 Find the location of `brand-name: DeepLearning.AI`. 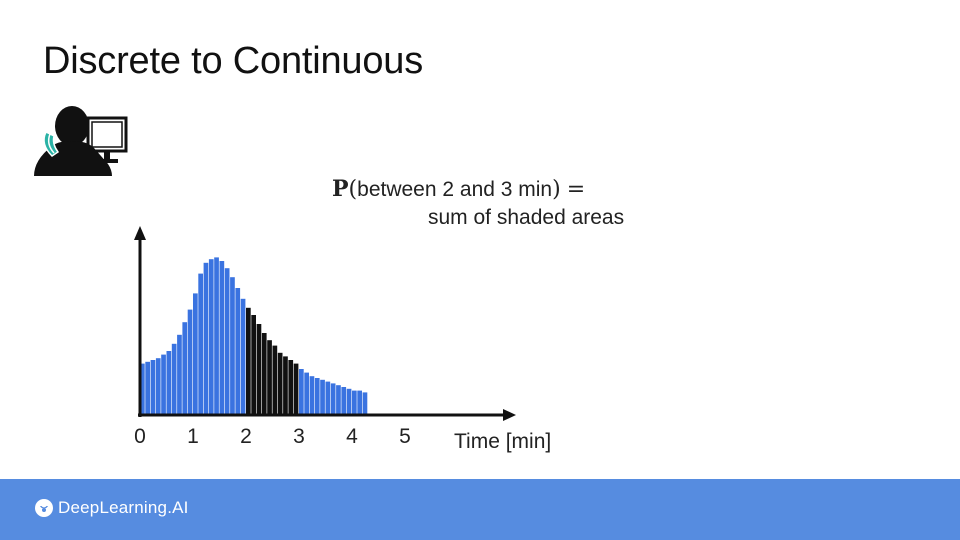

brand-name: DeepLearning.AI is located at coordinates (123, 507).